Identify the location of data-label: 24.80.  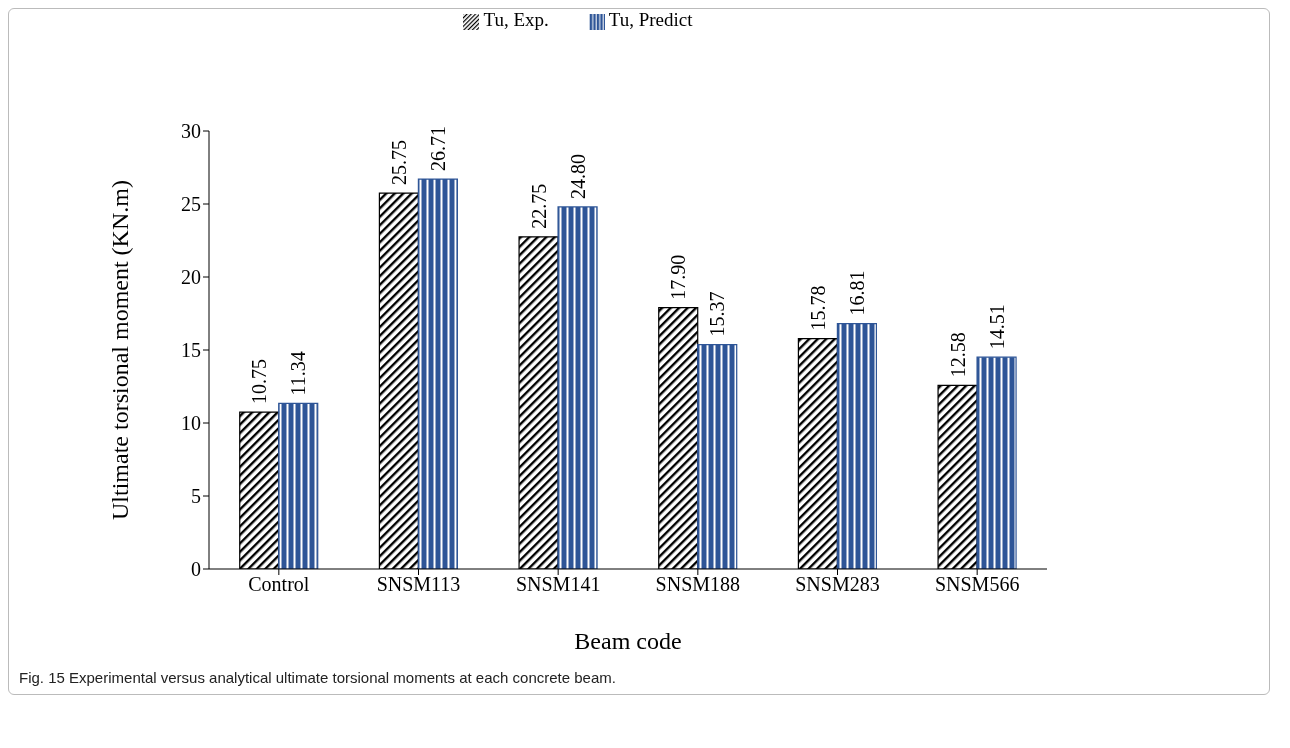
(577, 176).